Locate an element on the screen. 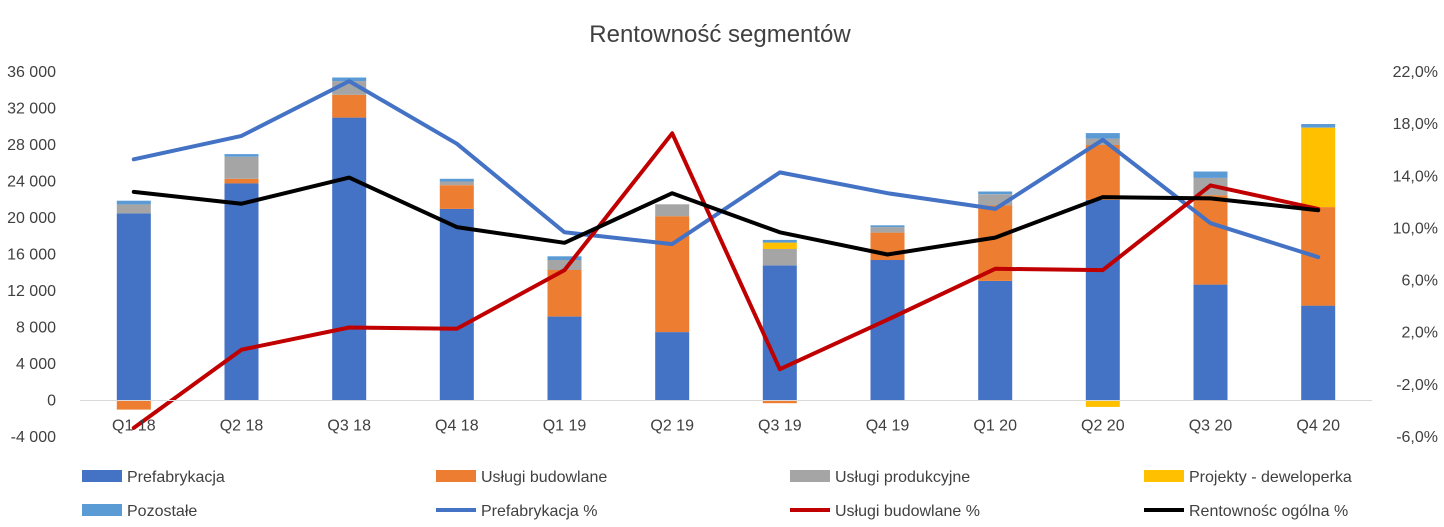 The width and height of the screenshot is (1444, 527). y-tick-label: 24 000 is located at coordinates (31, 182).